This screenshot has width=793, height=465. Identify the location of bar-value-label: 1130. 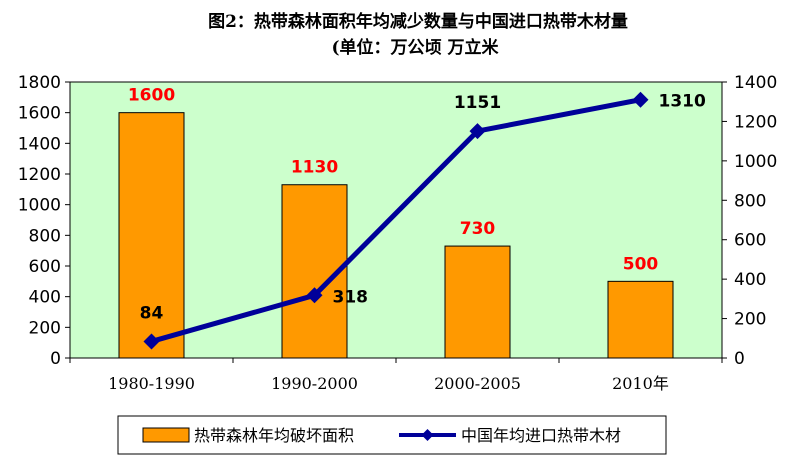
(314, 168).